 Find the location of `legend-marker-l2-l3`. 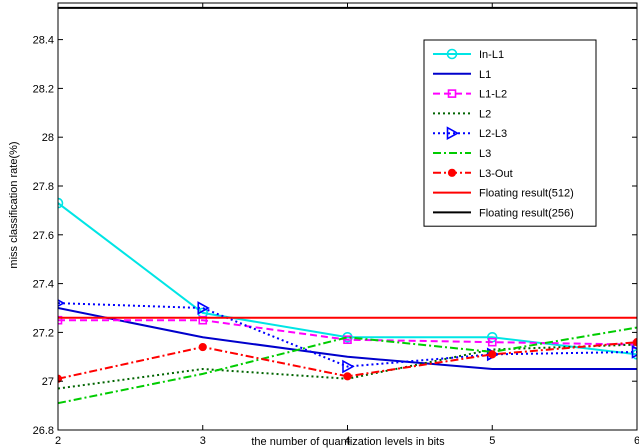

legend-marker-l2-l3 is located at coordinates (453, 133).